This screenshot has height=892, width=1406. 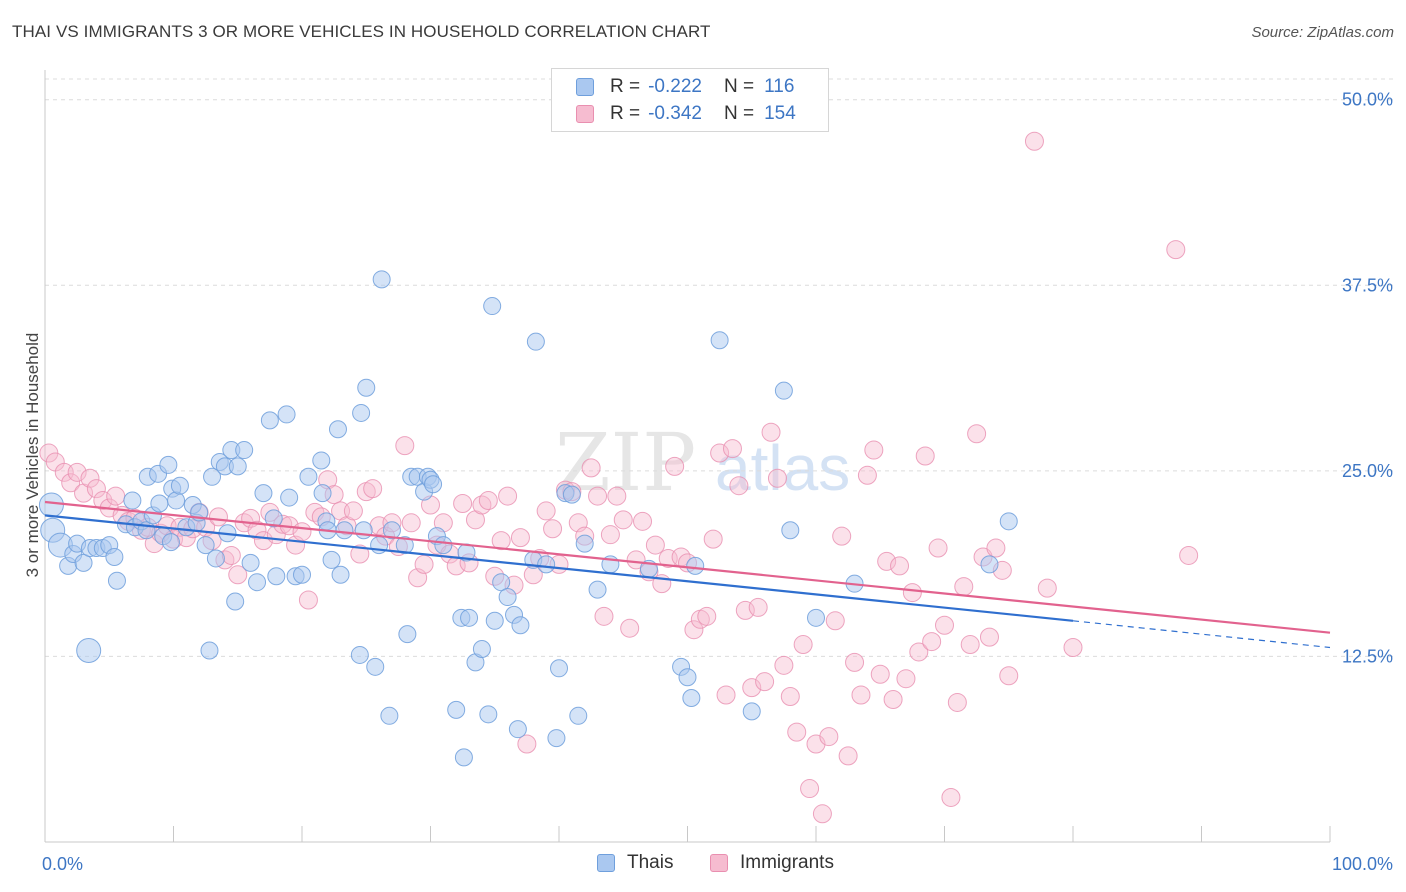 What do you see at coordinates (780, 113) in the screenshot?
I see `n-value: 154` at bounding box center [780, 113].